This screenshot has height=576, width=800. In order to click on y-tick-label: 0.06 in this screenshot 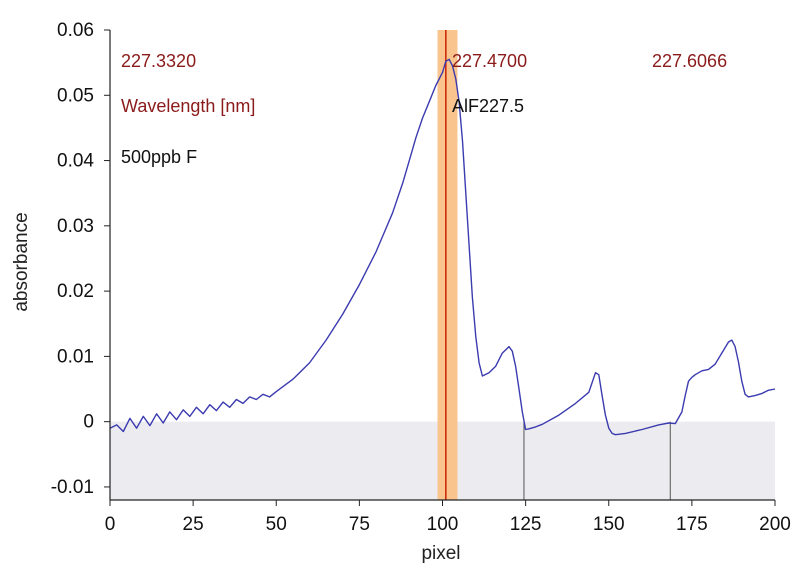, I will do `click(75, 30)`.